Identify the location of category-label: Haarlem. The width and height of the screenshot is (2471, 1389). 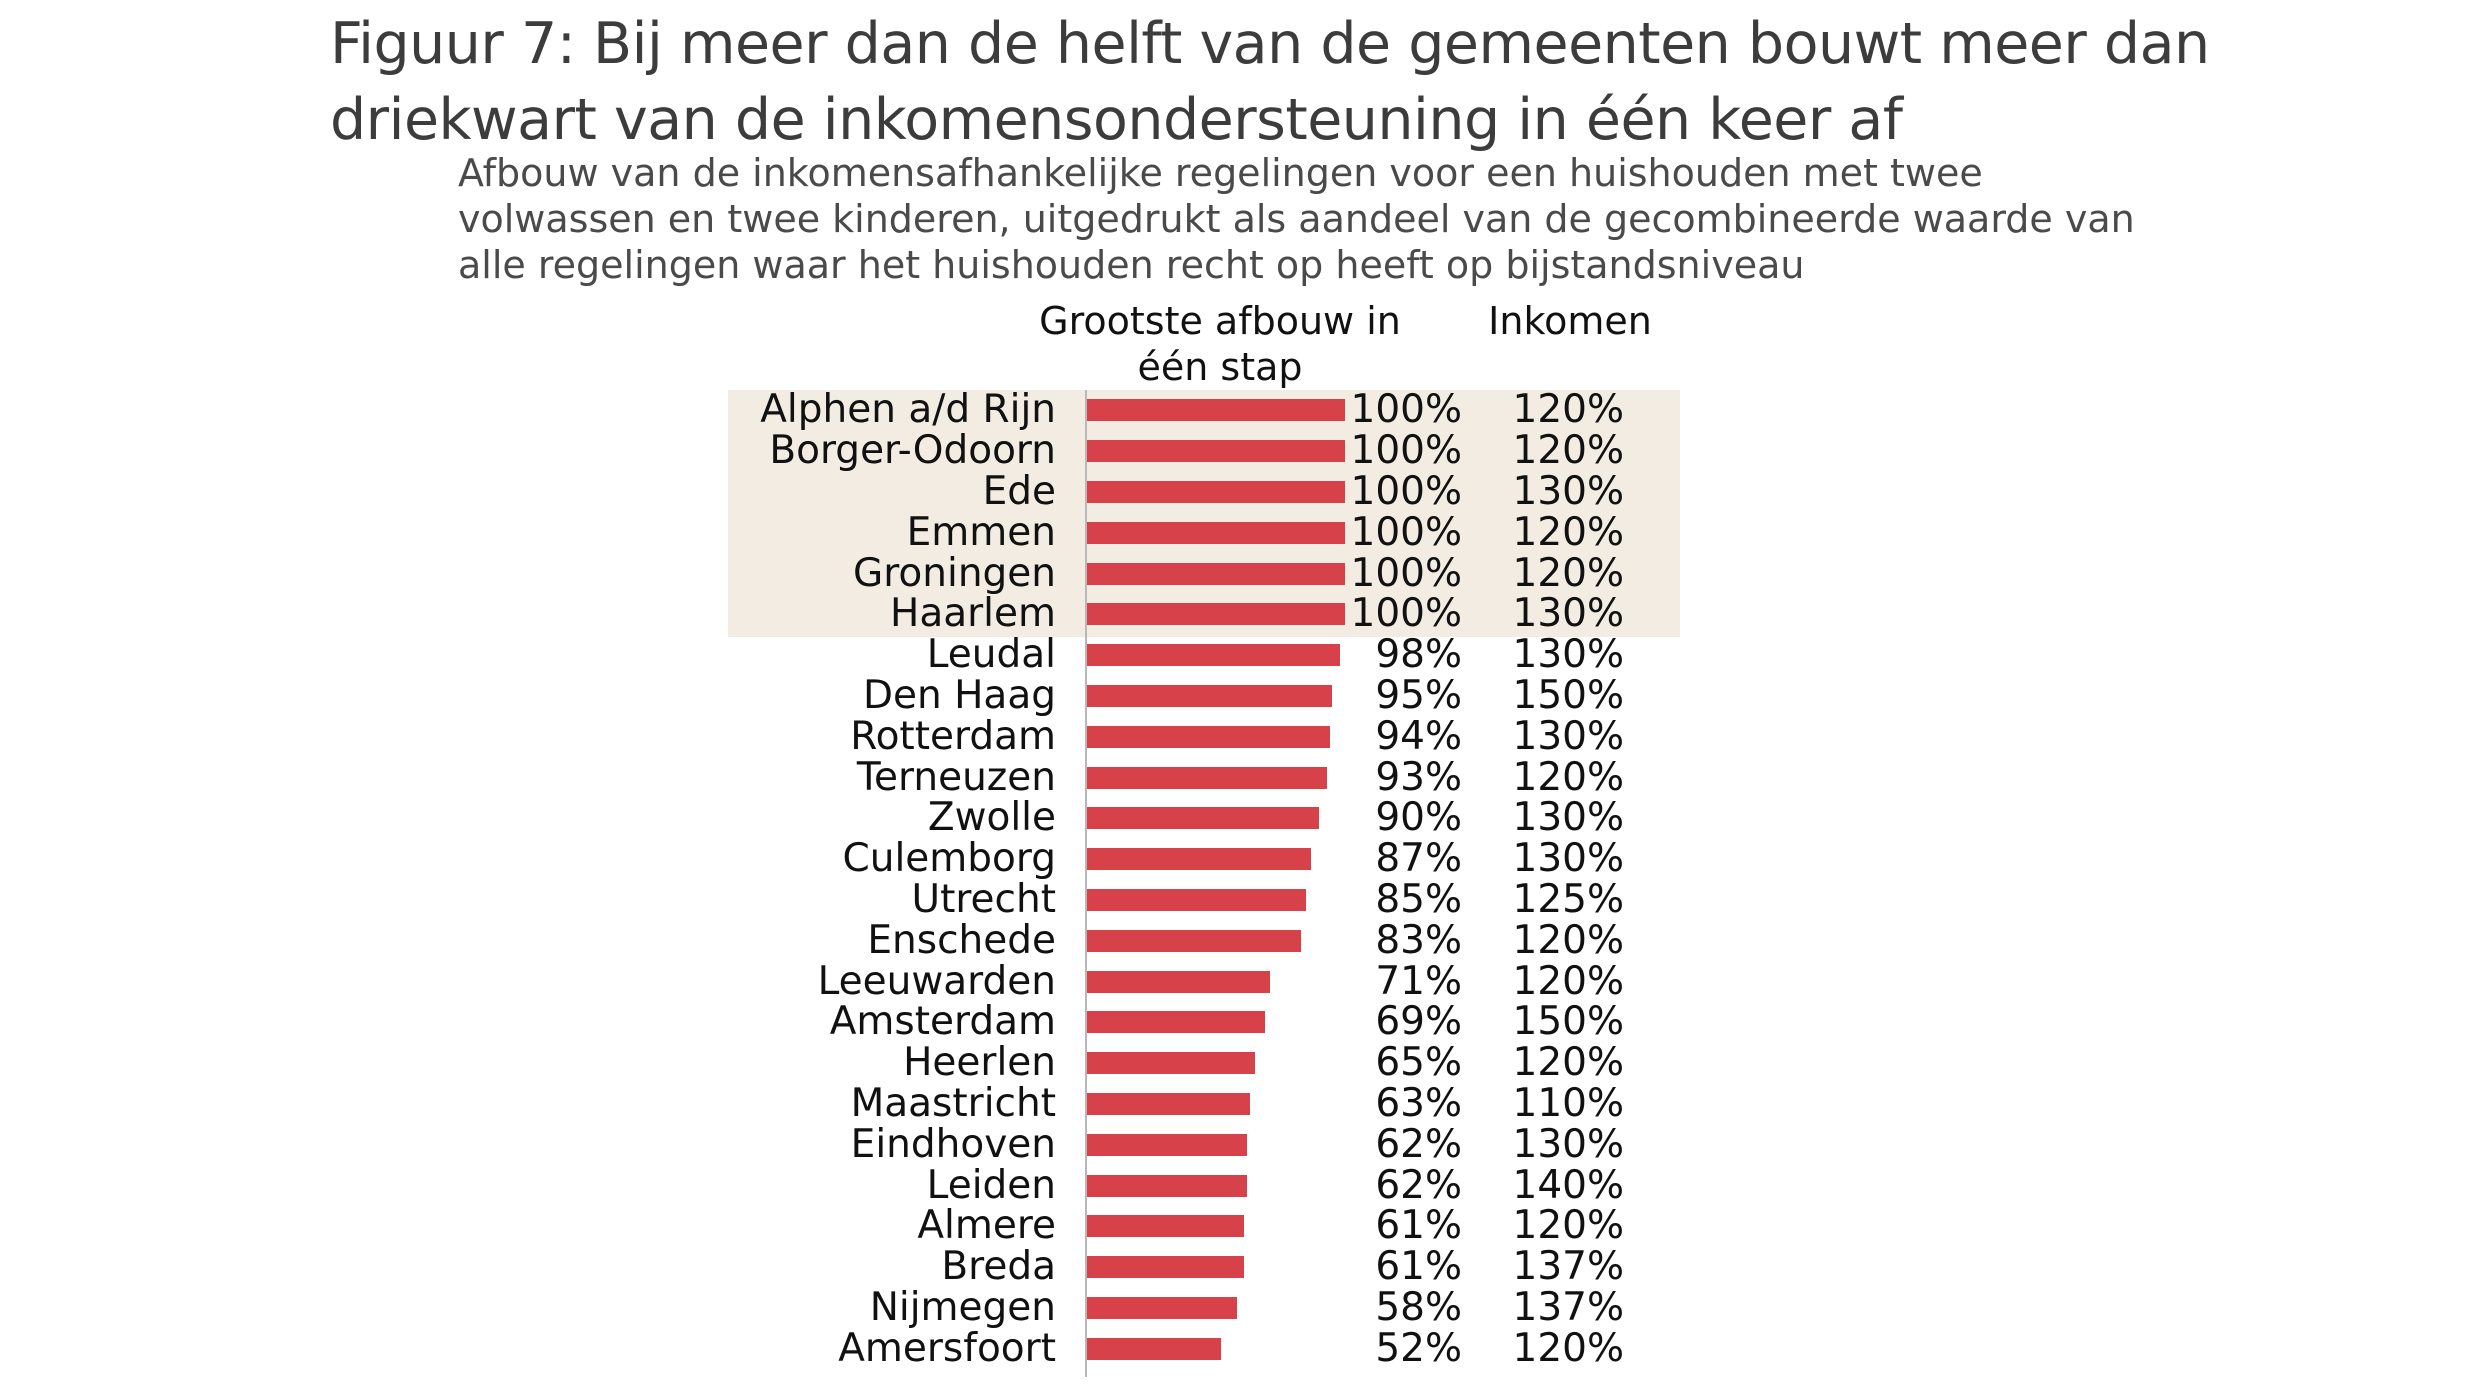
(973, 614).